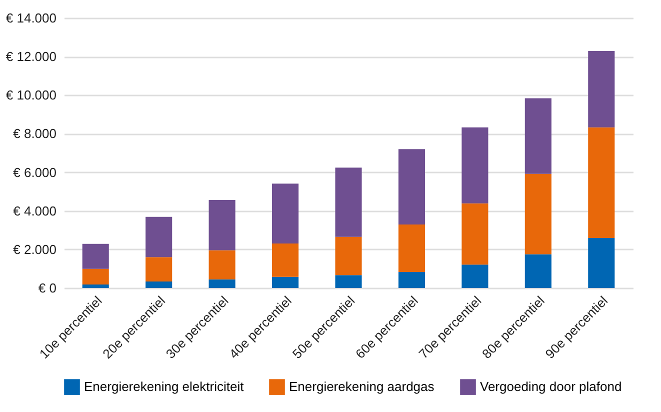  What do you see at coordinates (31, 56) in the screenshot?
I see `y-tick-label: € 12.000` at bounding box center [31, 56].